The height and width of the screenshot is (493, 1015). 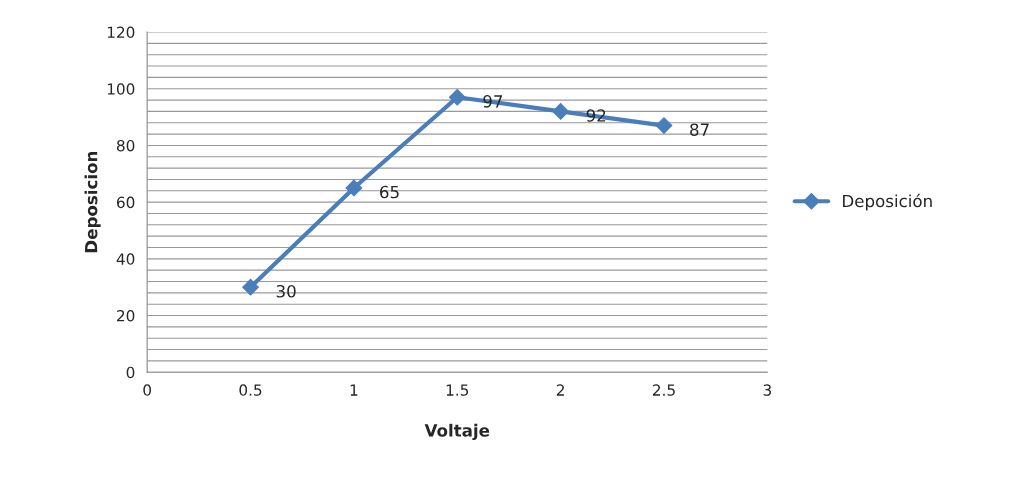 What do you see at coordinates (767, 390) in the screenshot?
I see `x-tick-label: 3` at bounding box center [767, 390].